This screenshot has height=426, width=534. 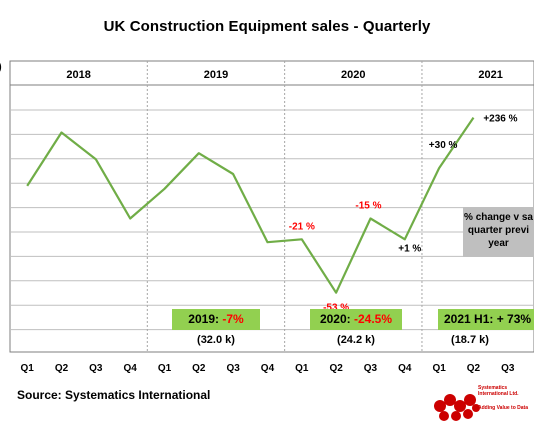 I want to click on year-summary-label: 2021 H1:, so click(x=469, y=319).